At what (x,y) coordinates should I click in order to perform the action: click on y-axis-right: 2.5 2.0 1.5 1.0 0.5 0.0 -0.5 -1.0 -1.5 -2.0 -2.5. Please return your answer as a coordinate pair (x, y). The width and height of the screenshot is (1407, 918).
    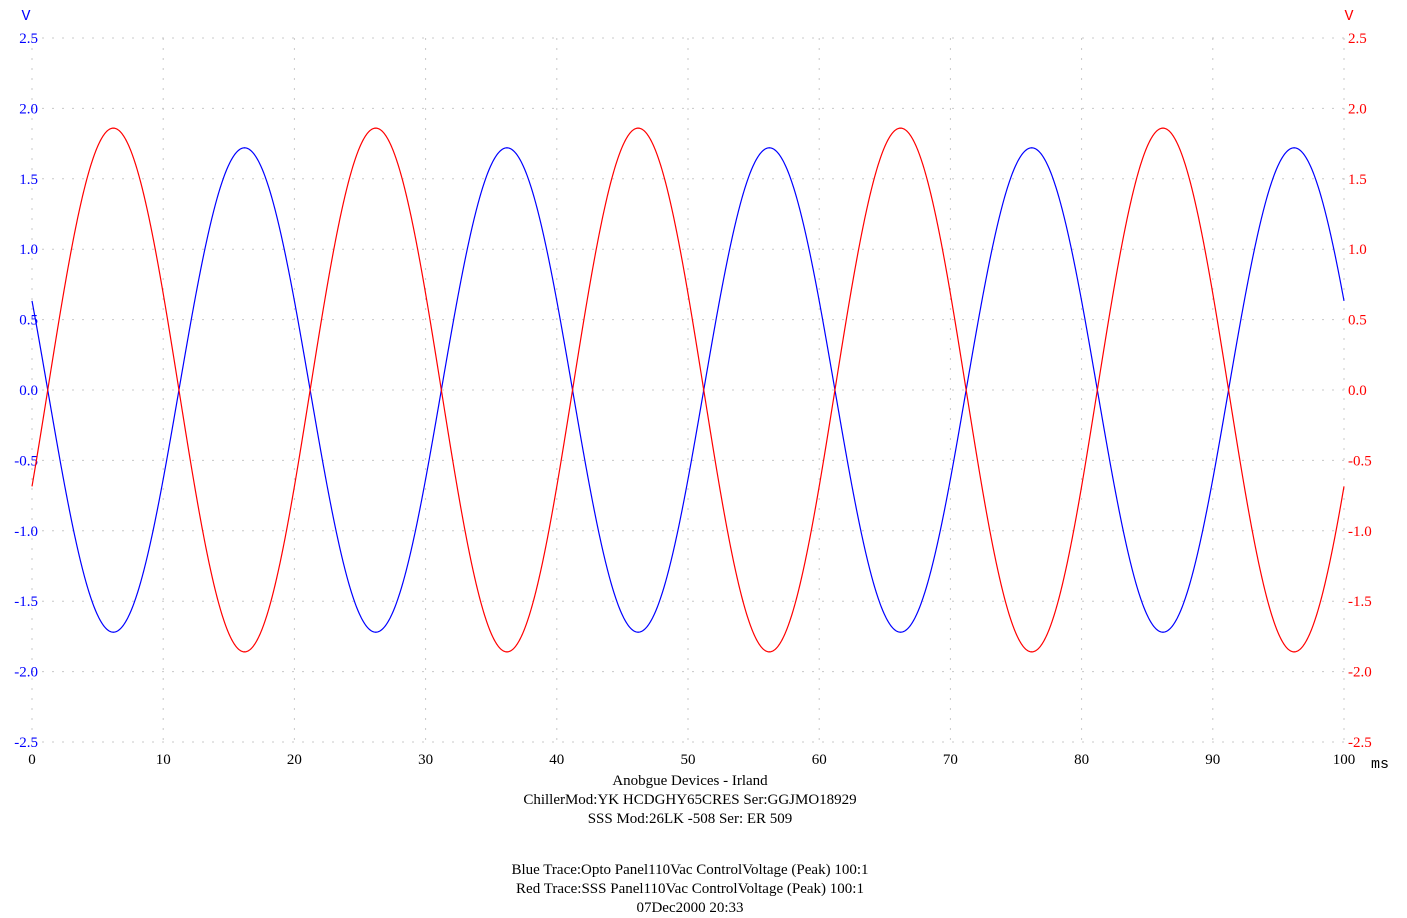
    Looking at the image, I should click on (1360, 391).